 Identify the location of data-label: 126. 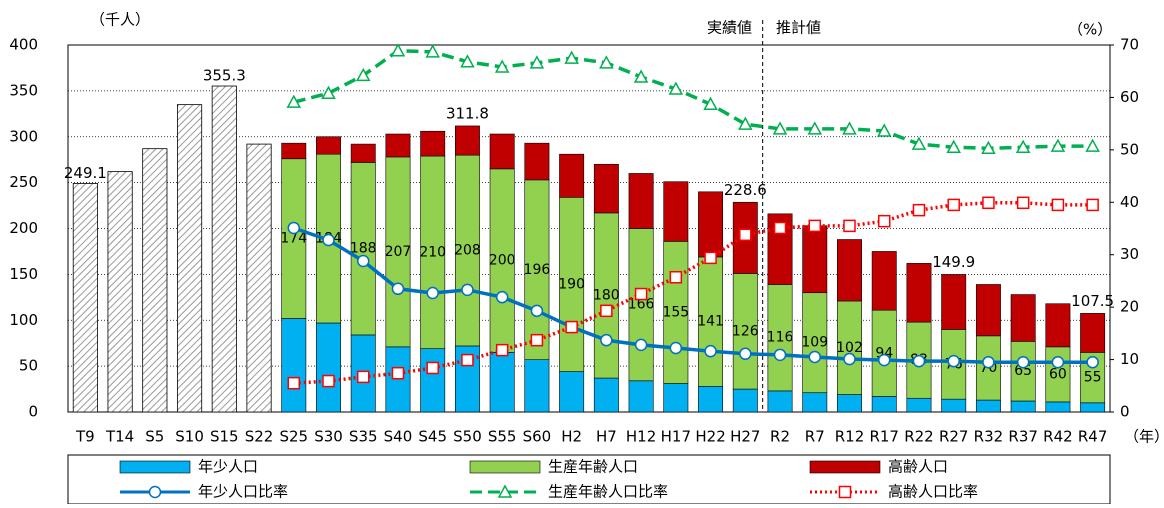
(745, 331).